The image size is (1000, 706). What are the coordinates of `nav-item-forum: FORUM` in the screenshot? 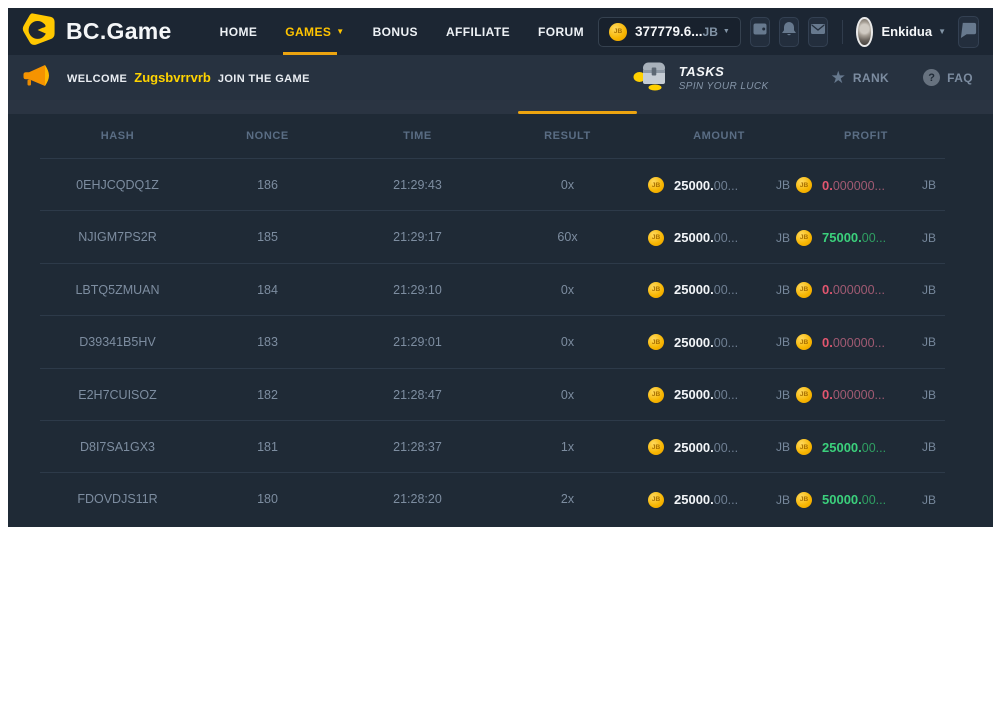 It's located at (560, 31).